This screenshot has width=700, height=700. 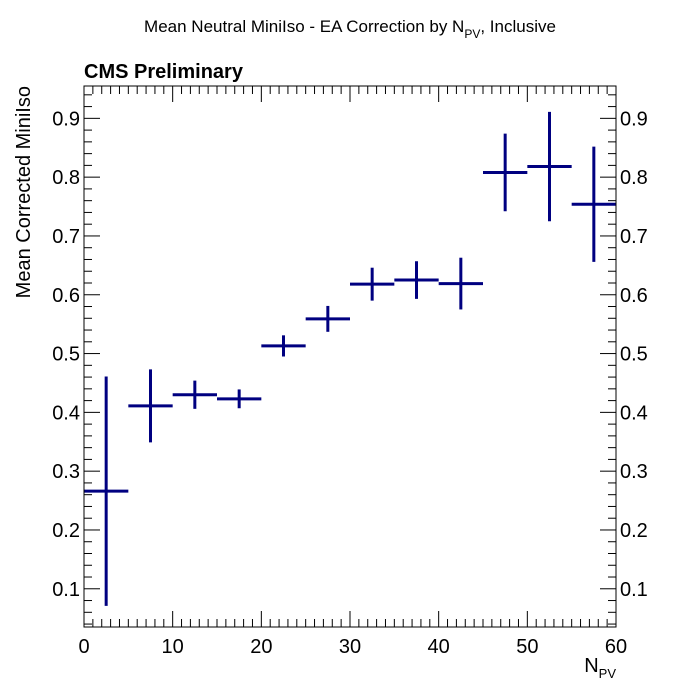 What do you see at coordinates (66, 590) in the screenshot?
I see `y-tick-label-left: 0.1` at bounding box center [66, 590].